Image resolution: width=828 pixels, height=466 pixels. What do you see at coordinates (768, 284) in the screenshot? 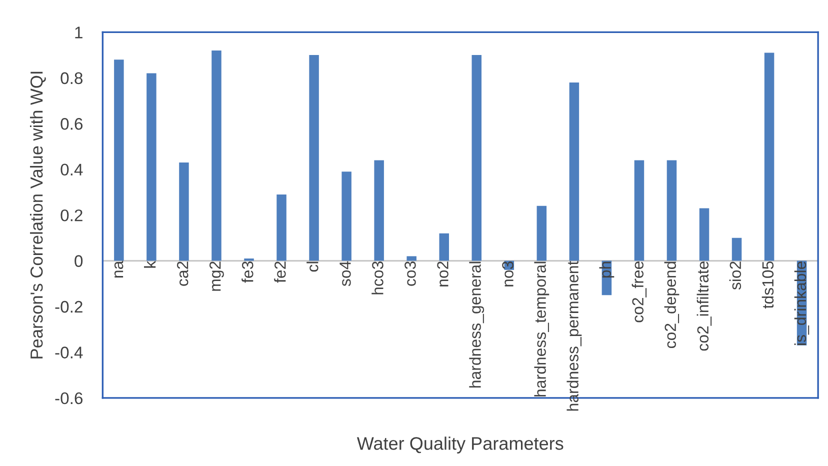
I see `x-tick-label: tds105` at bounding box center [768, 284].